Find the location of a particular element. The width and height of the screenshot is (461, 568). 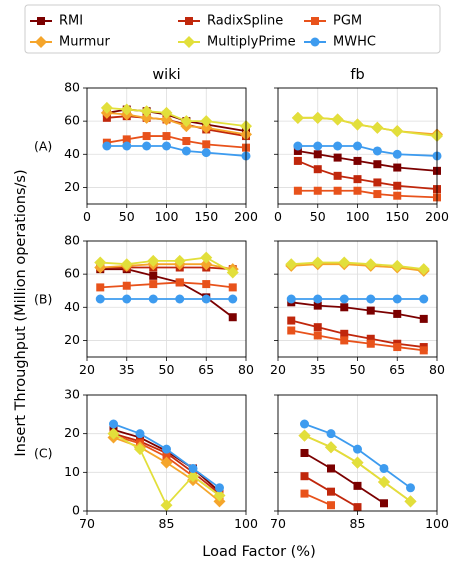

row-label: (C) is located at coordinates (43, 453).